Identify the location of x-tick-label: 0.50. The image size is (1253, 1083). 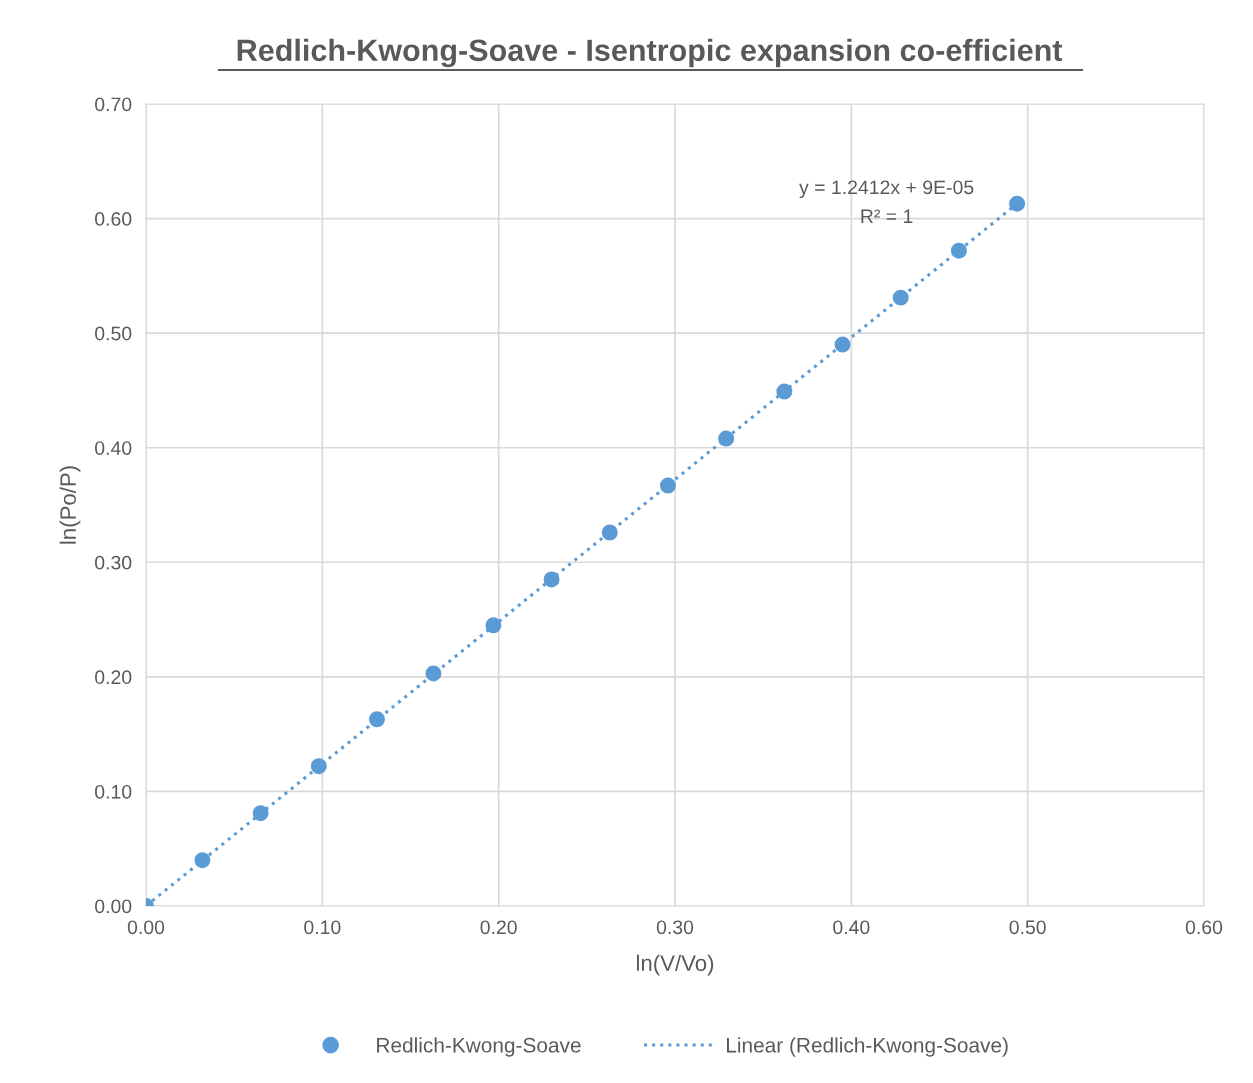
(1027, 927).